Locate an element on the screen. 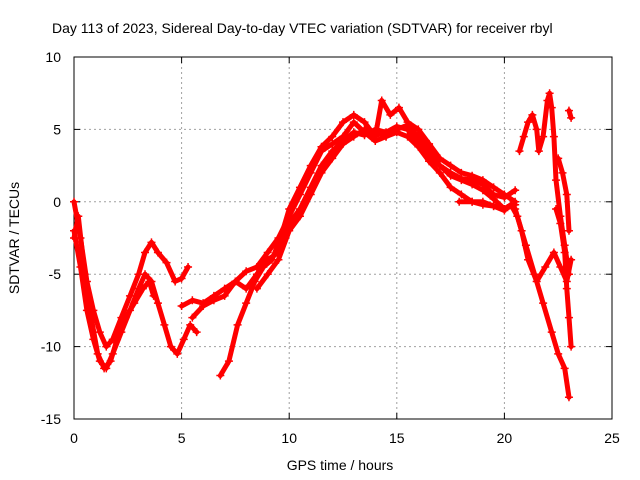  x-tick-label: 20 is located at coordinates (505, 438).